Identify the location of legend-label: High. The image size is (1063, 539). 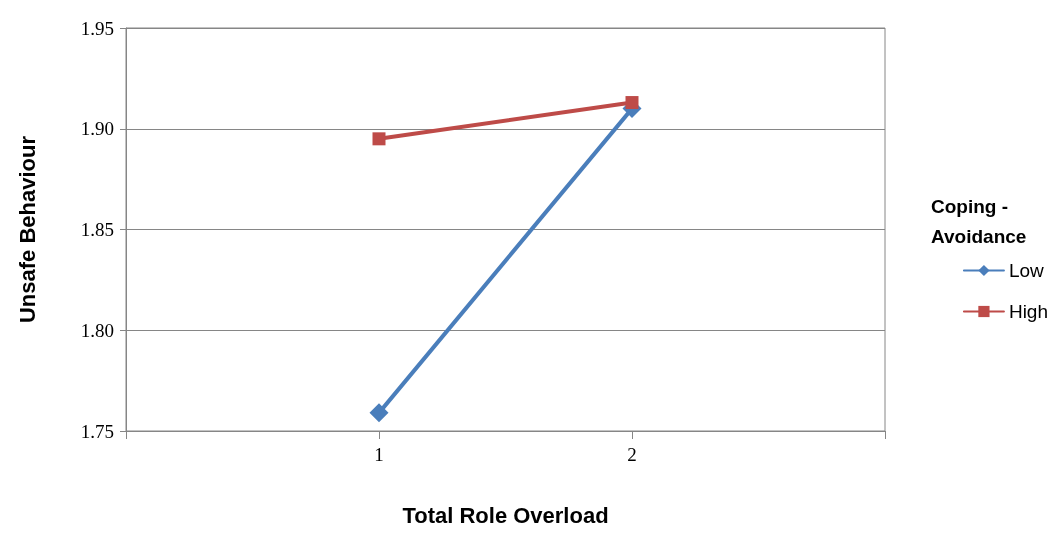
(1028, 311).